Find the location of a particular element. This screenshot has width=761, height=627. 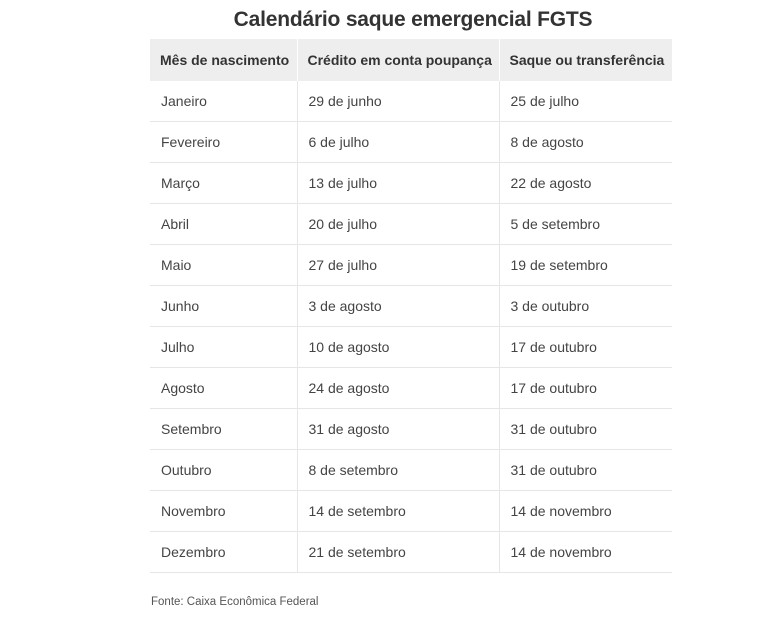

table-row: Agosto 24 de agosto 17 de outubro is located at coordinates (411, 388).